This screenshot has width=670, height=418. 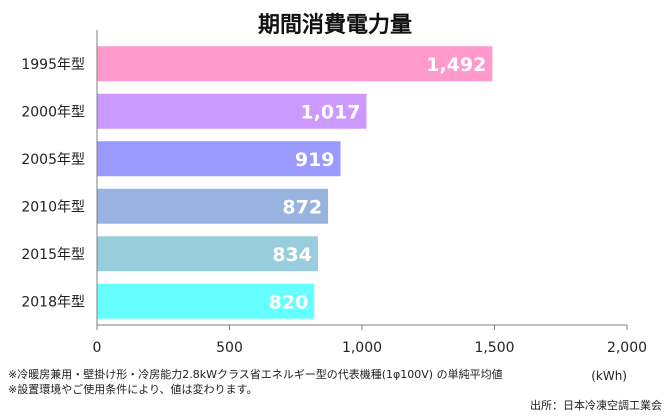 I want to click on chart-title: 期間消費電力量, so click(x=335, y=25).